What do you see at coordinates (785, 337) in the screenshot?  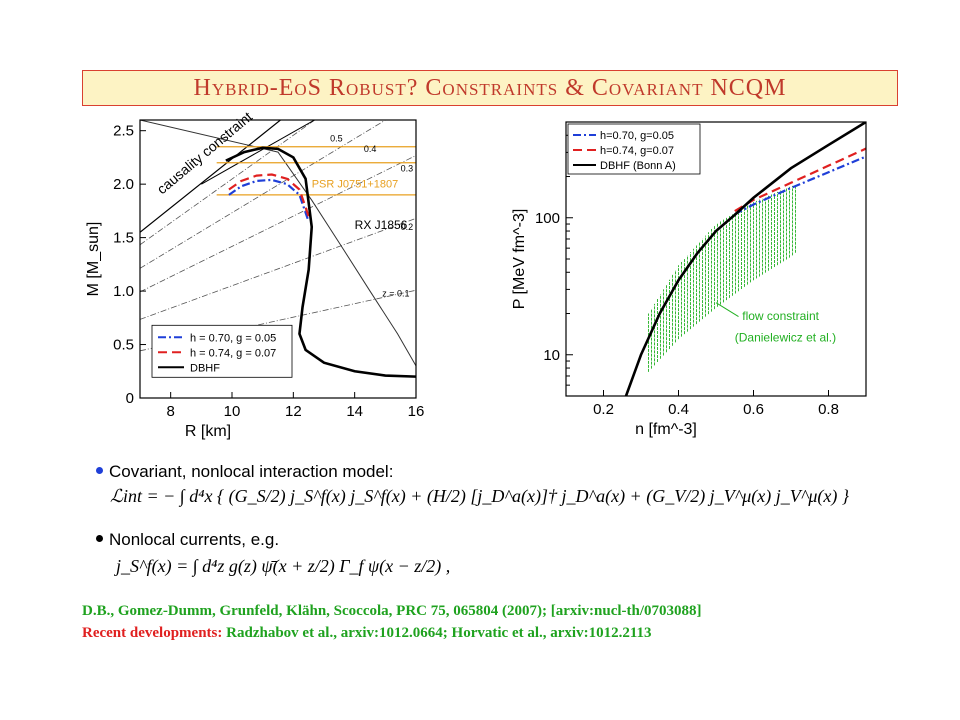 I see `flow-source-label: (Danielewicz et al.)` at bounding box center [785, 337].